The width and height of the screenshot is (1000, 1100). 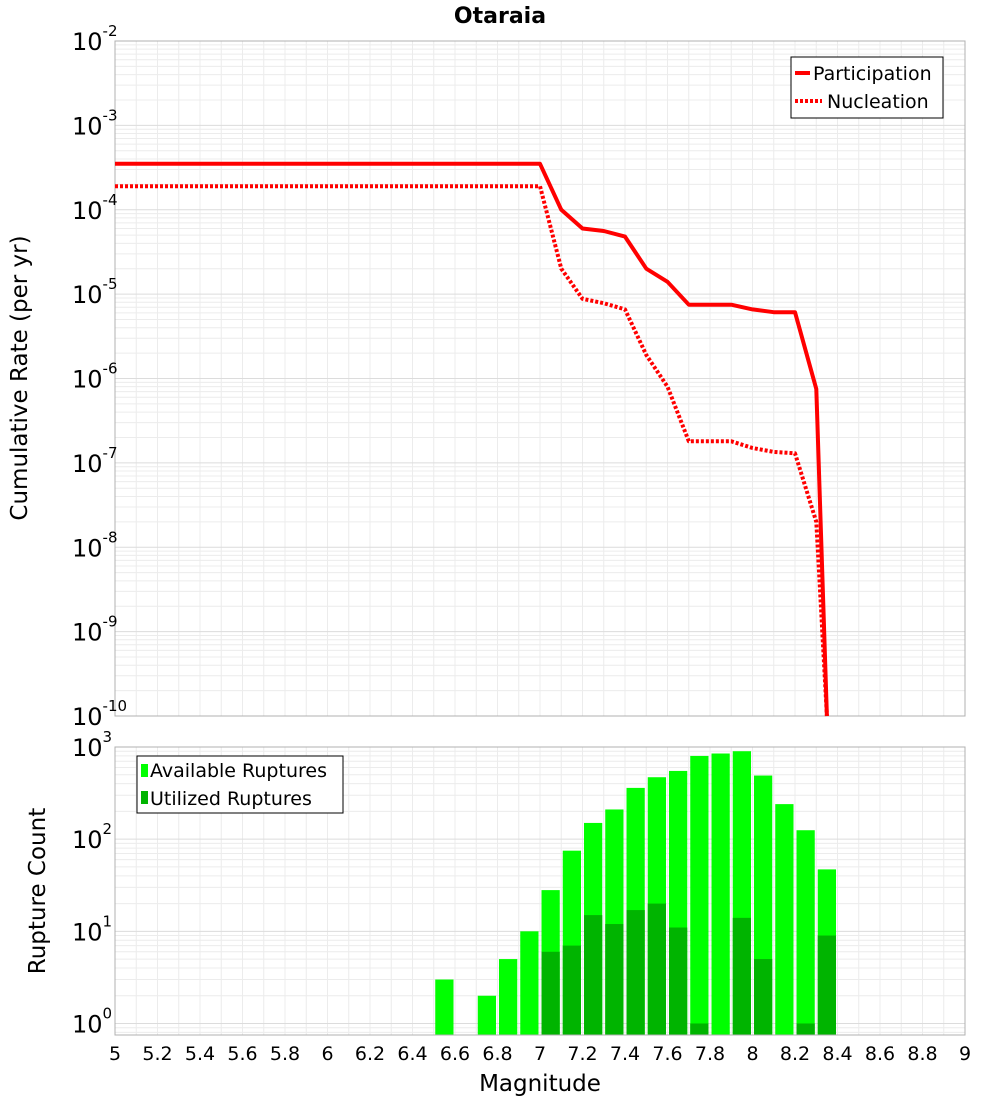 What do you see at coordinates (872, 74) in the screenshot?
I see `participation-legend-label: Participation` at bounding box center [872, 74].